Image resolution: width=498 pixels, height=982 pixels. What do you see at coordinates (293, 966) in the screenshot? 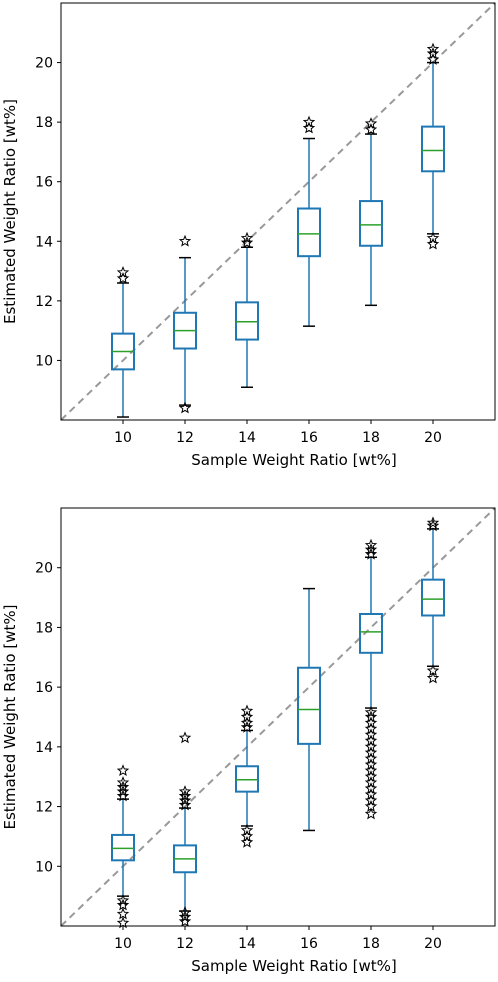
I see `x-axis-label: Sample Weight Ratio [wt%]` at bounding box center [293, 966].